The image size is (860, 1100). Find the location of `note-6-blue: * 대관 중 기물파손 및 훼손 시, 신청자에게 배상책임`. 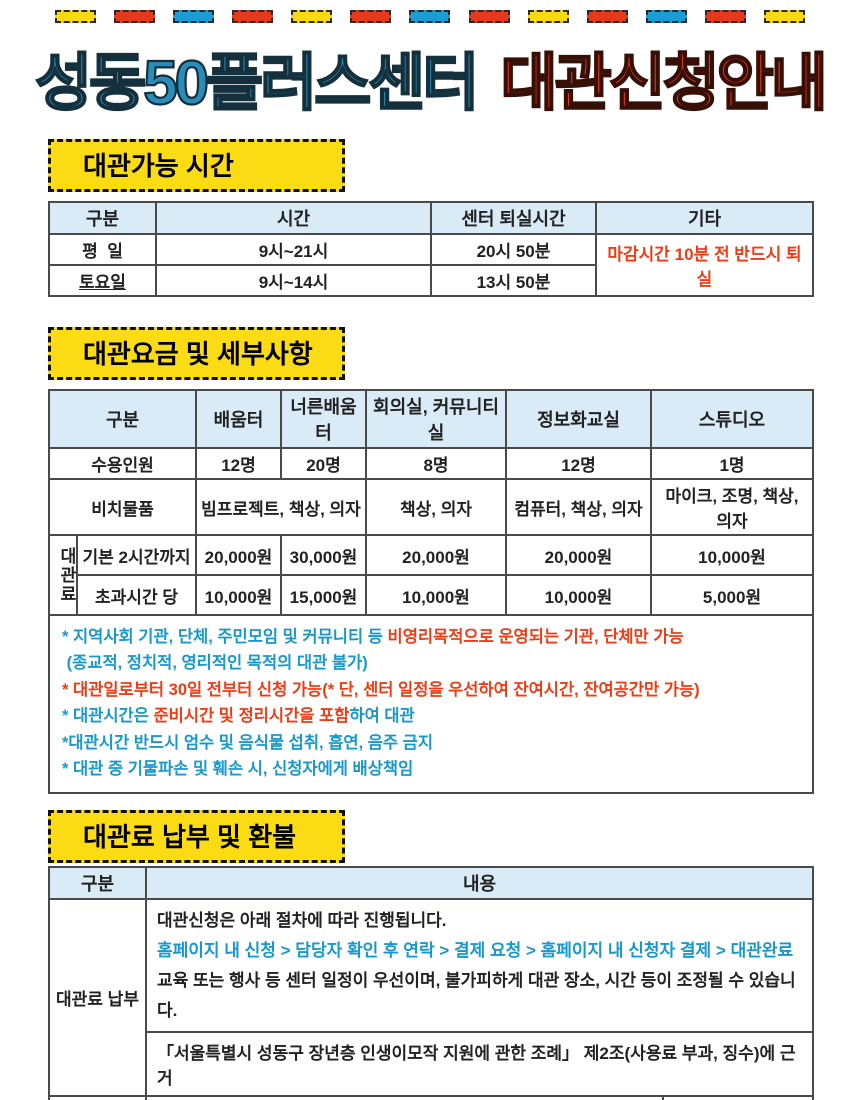

note-6-blue: * 대관 중 기물파손 및 훼손 시, 신청자에게 배상책임 is located at coordinates (238, 768).